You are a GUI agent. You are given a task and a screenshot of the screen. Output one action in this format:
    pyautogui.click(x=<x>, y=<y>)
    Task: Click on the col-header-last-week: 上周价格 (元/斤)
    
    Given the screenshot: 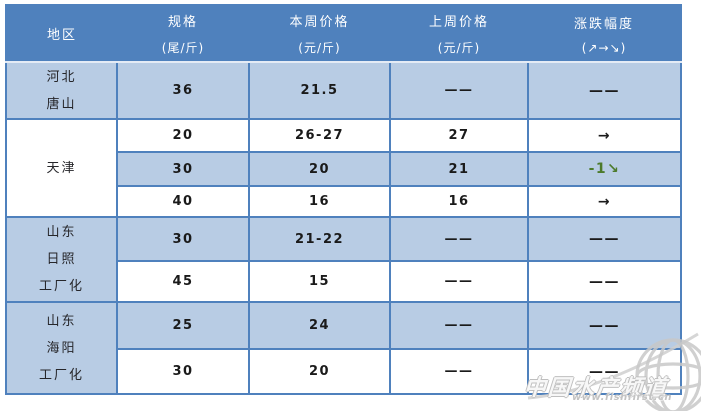 What is the action you would take?
    pyautogui.click(x=459, y=34)
    